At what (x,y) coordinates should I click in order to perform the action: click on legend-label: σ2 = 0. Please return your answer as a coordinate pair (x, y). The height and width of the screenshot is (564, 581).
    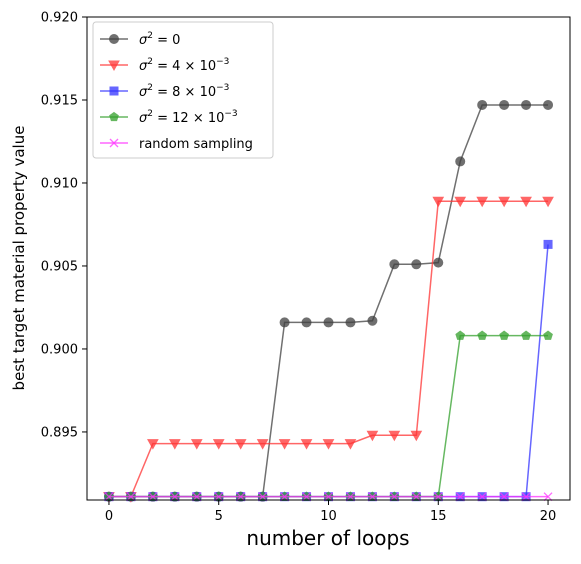
    Looking at the image, I should click on (159, 39).